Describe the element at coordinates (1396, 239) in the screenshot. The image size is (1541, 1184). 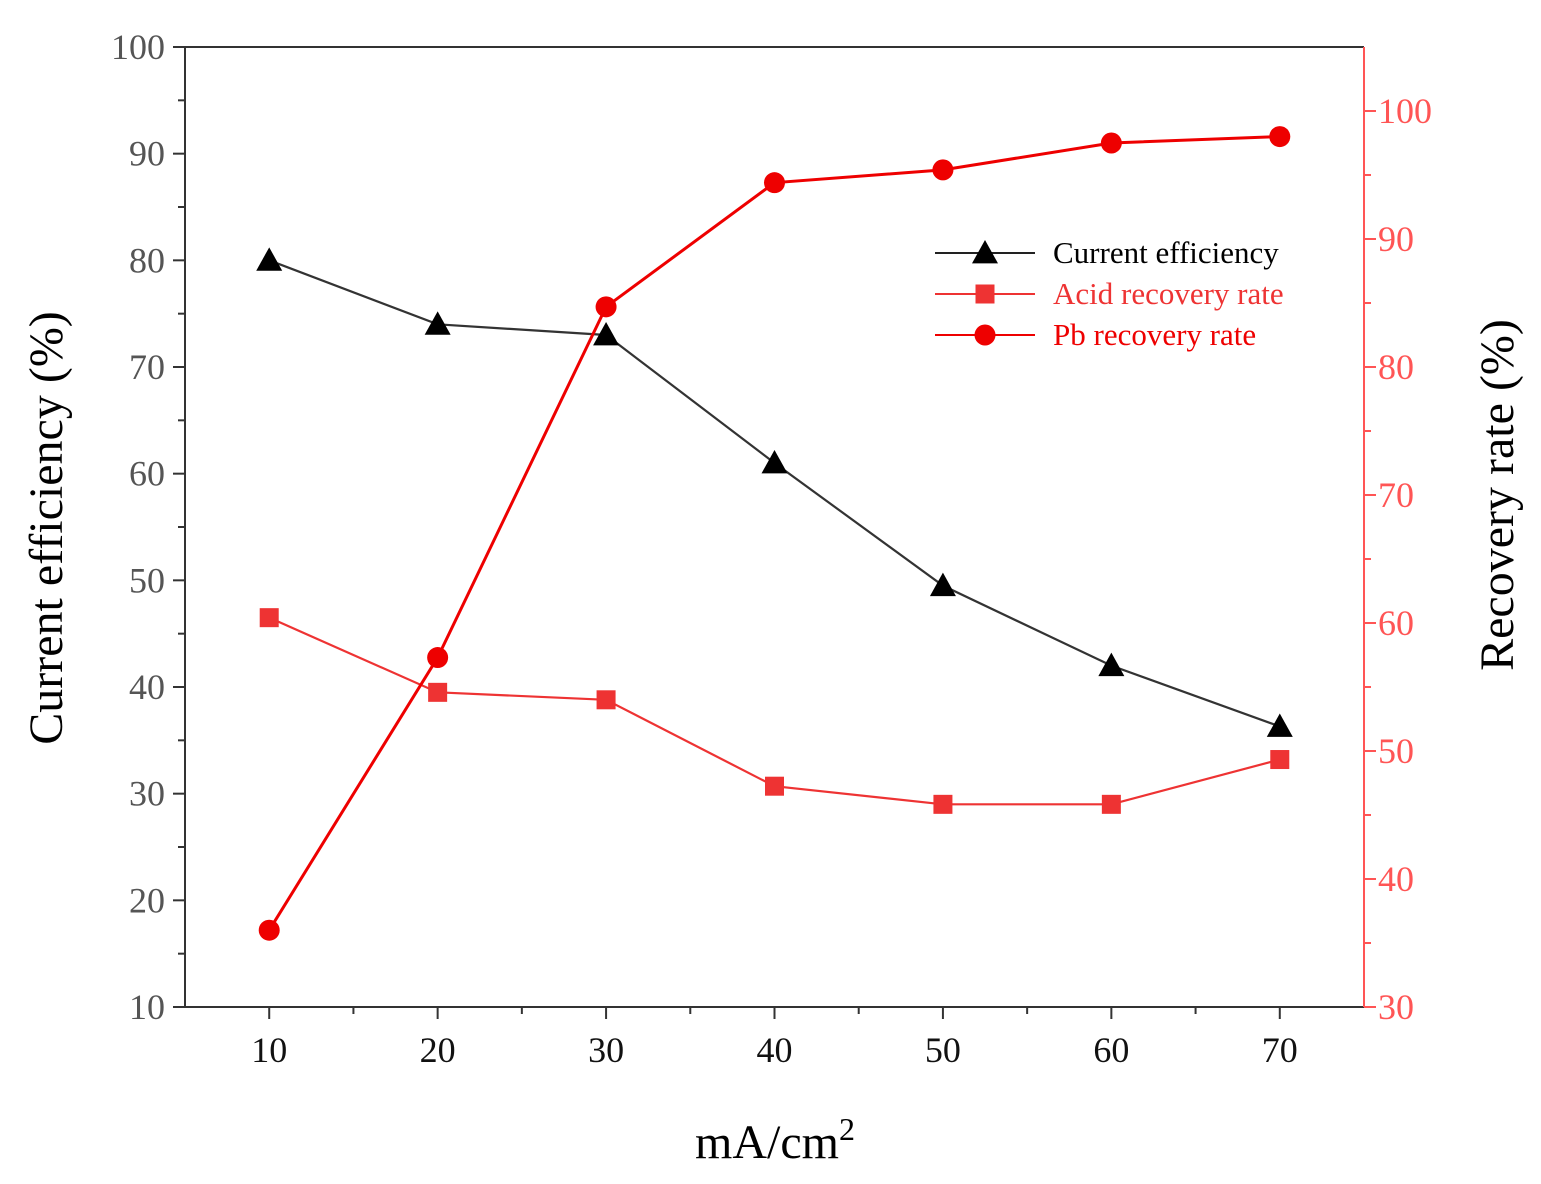
I see `right-y-tick-label: 90` at that location.